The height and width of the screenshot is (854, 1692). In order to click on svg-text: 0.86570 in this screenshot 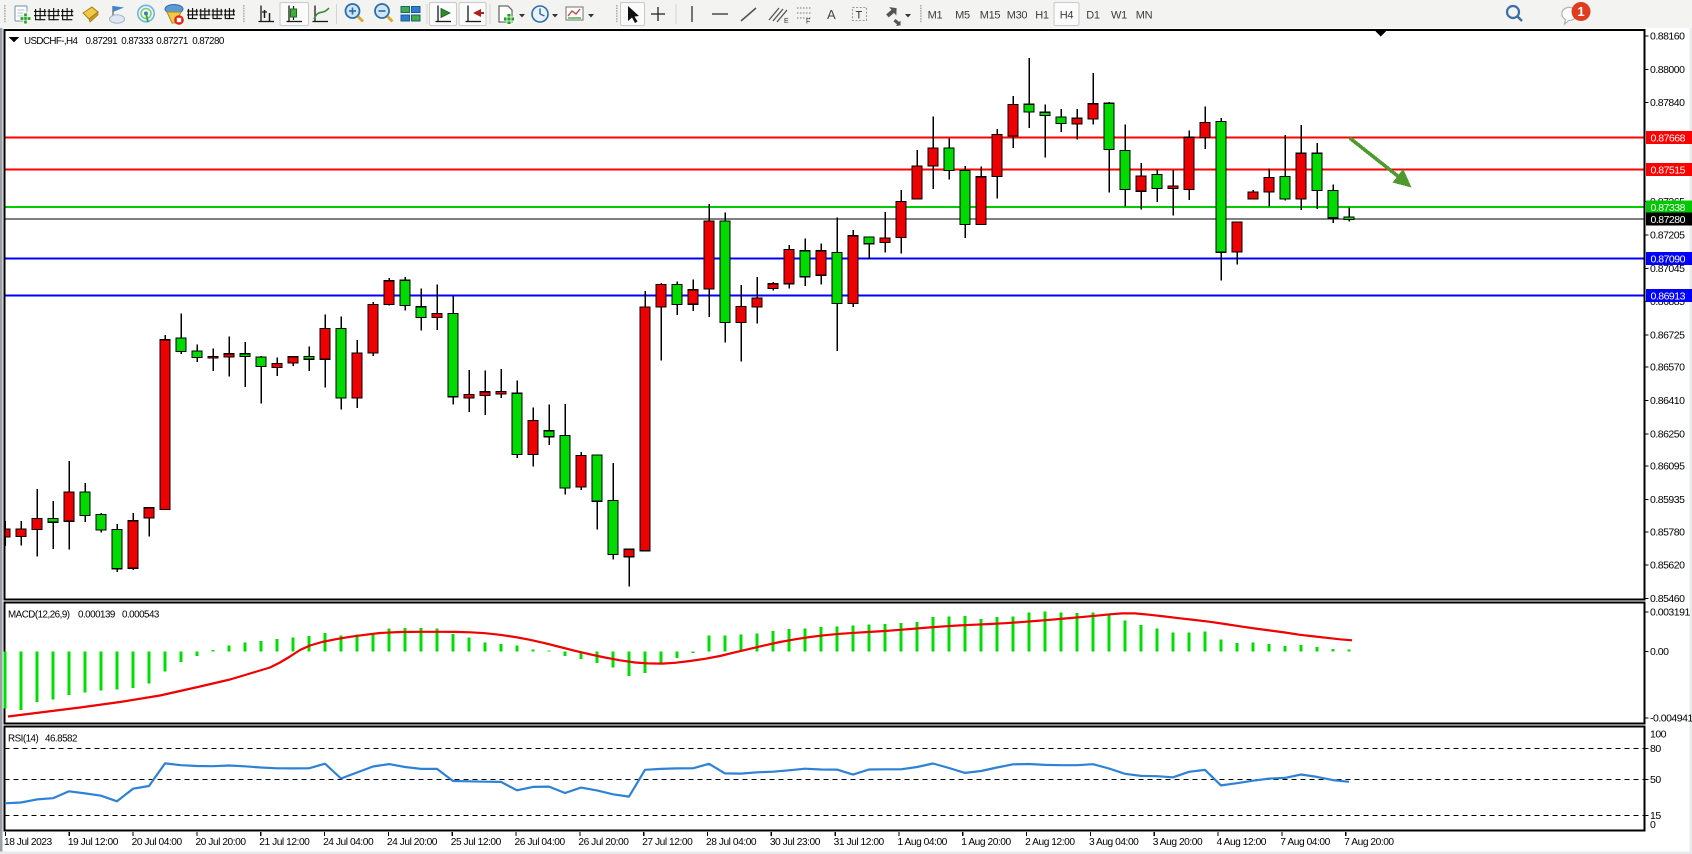, I will do `click(1667, 368)`.